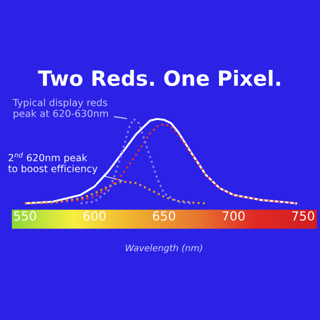 Image resolution: width=320 pixels, height=320 pixels. What do you see at coordinates (94, 216) in the screenshot?
I see `x-tick-label: 600` at bounding box center [94, 216].